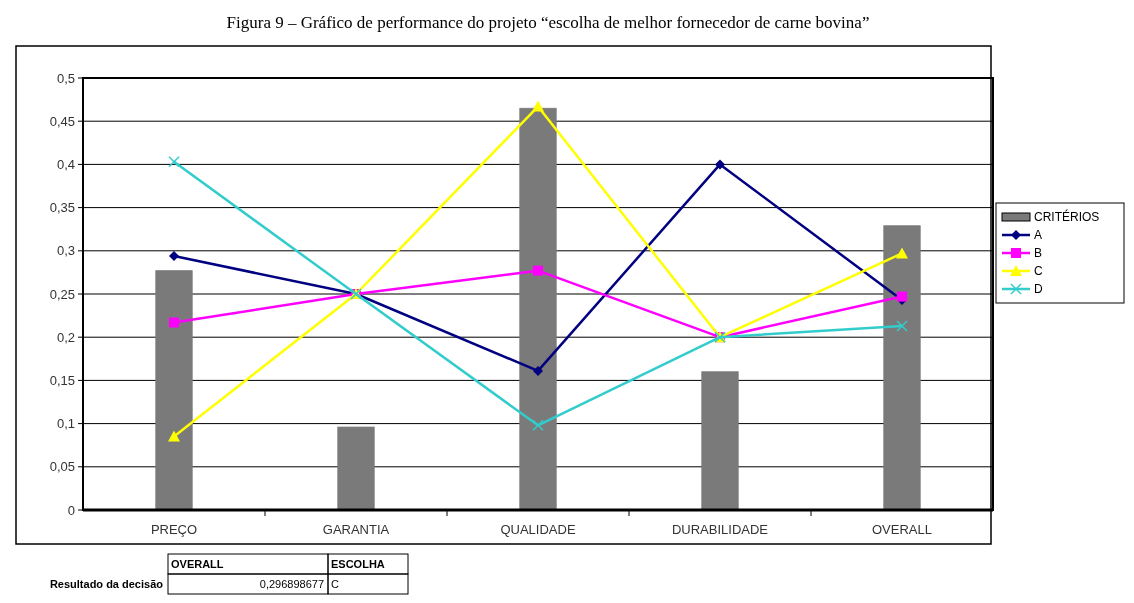 Image resolution: width=1134 pixels, height=603 pixels. Describe the element at coordinates (538, 529) in the screenshot. I see `x-tick-label: QUALIDADE` at that location.